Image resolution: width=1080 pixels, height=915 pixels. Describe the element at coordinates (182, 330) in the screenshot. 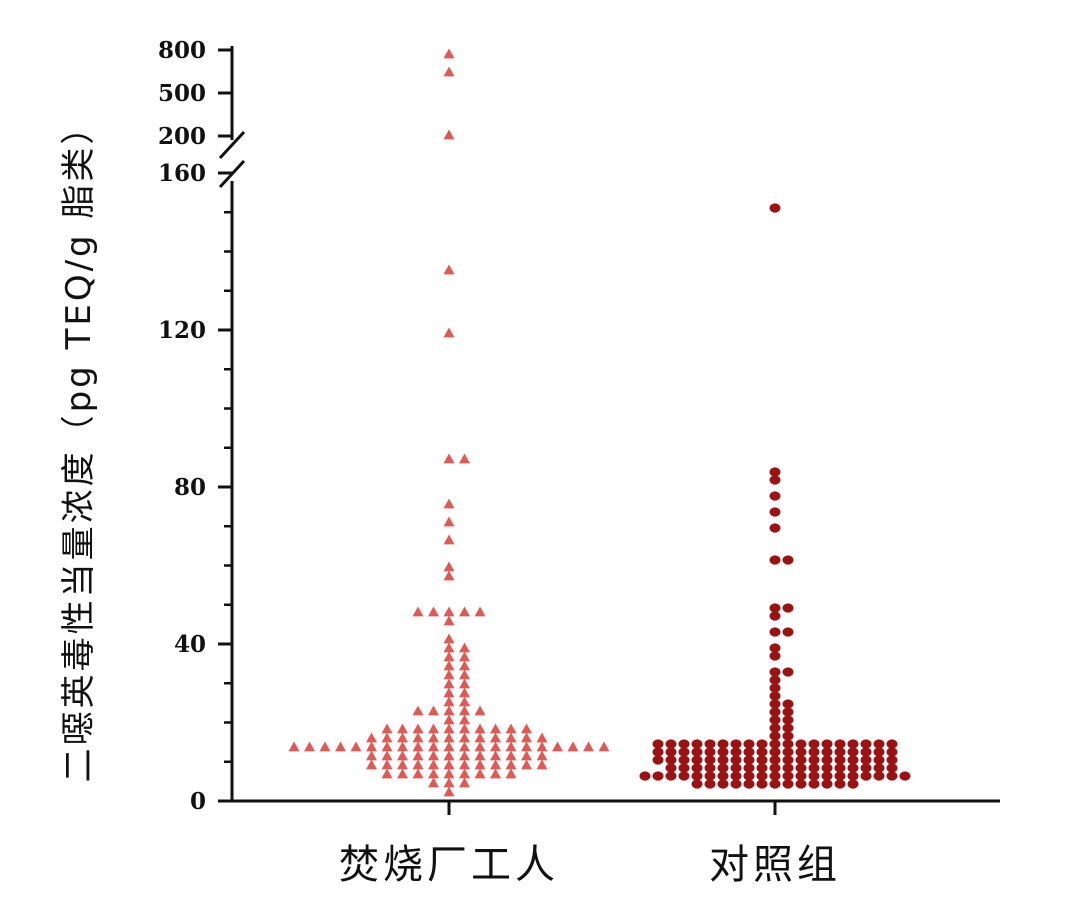

I see `y-tick-label: 120` at that location.